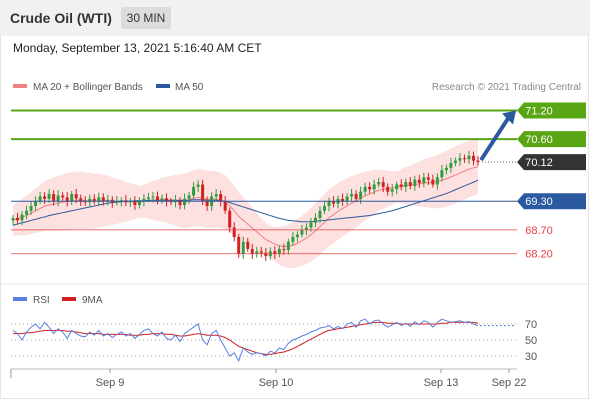 The width and height of the screenshot is (590, 400). I want to click on level-70-60-label: 70.60, so click(539, 140).